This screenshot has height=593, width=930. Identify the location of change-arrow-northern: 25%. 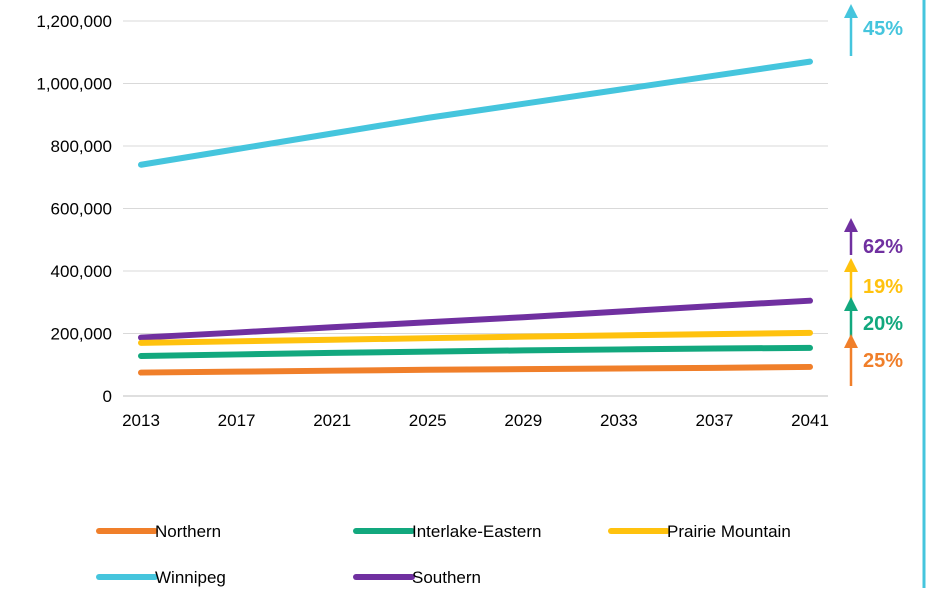
(873, 360).